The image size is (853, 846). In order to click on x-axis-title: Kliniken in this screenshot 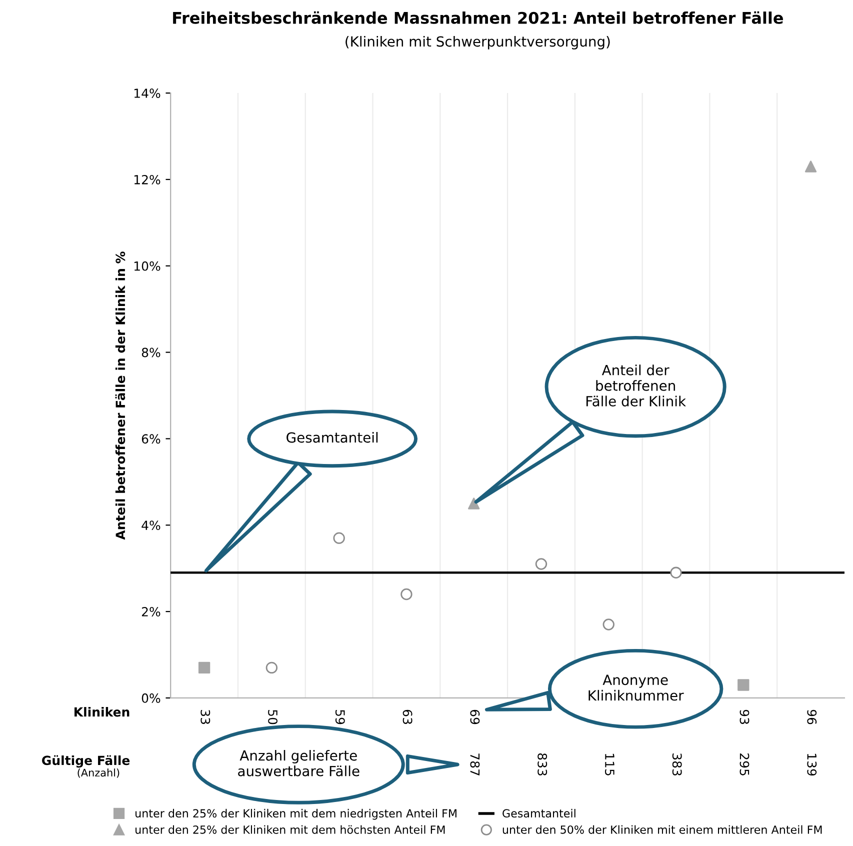, I will do `click(102, 712)`.